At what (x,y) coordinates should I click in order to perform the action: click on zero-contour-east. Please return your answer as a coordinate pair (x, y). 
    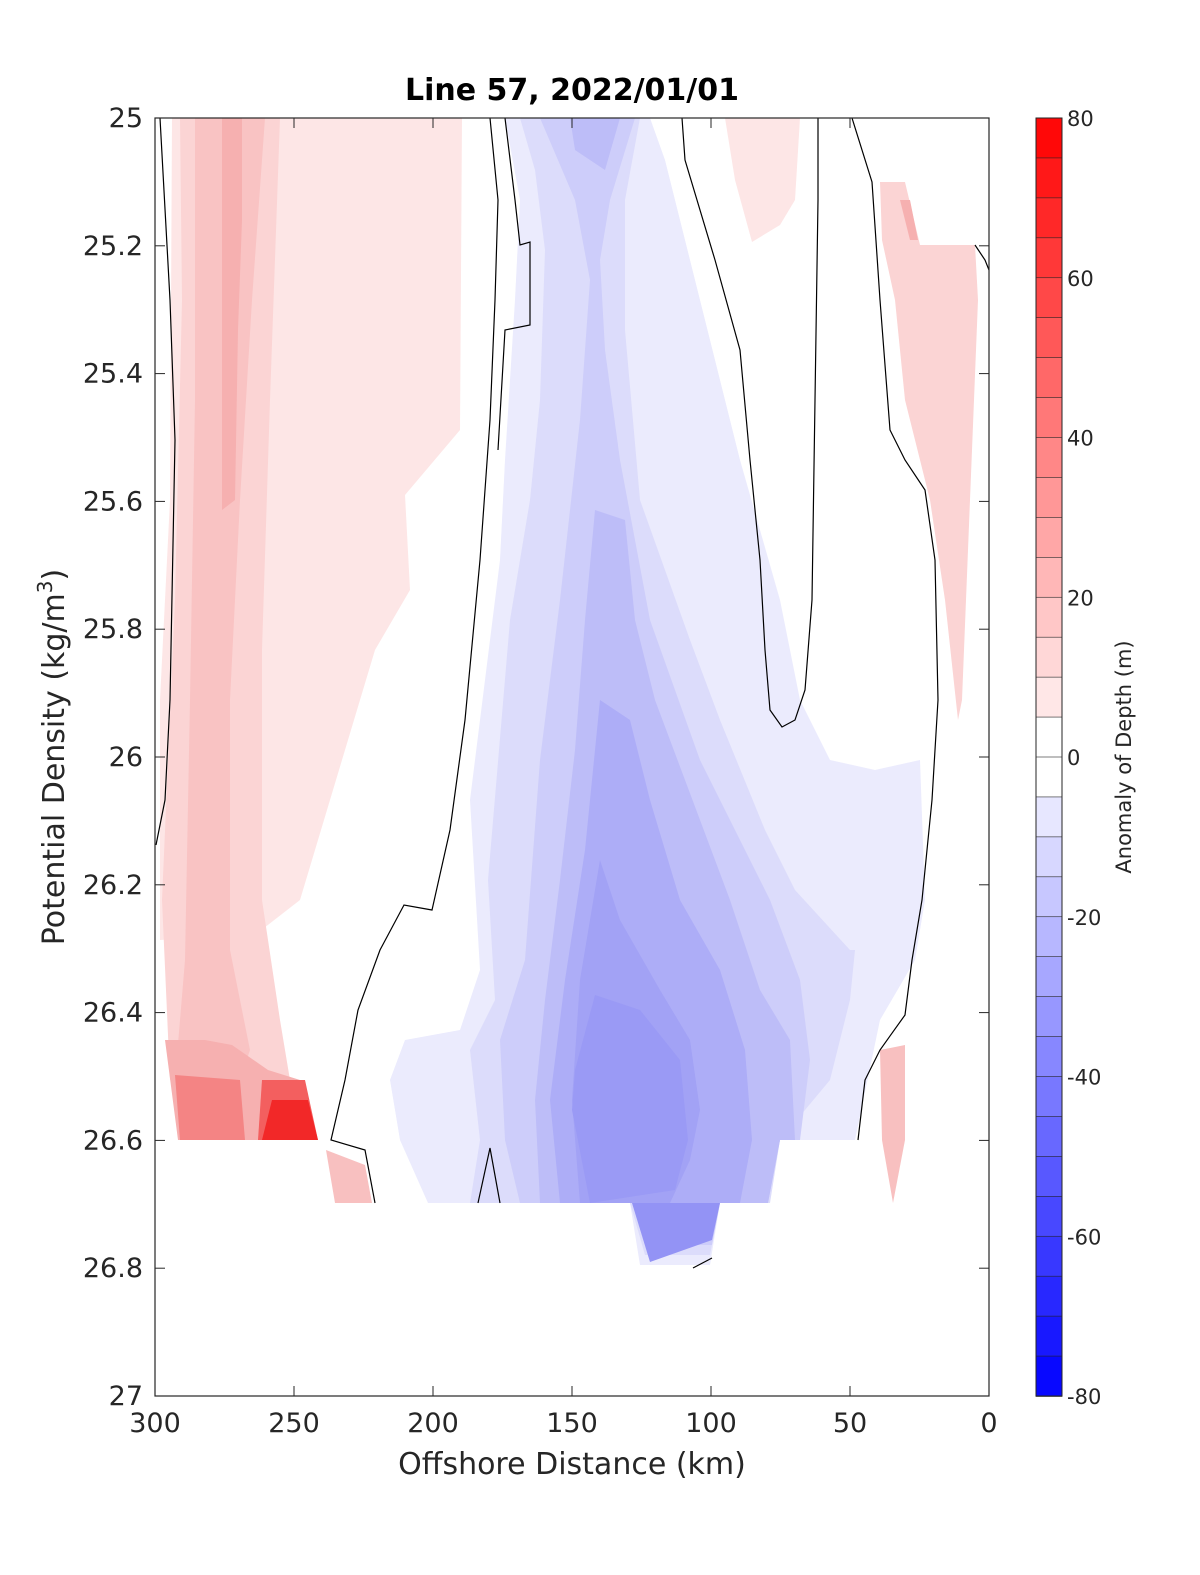
    Looking at the image, I should click on (895, 629).